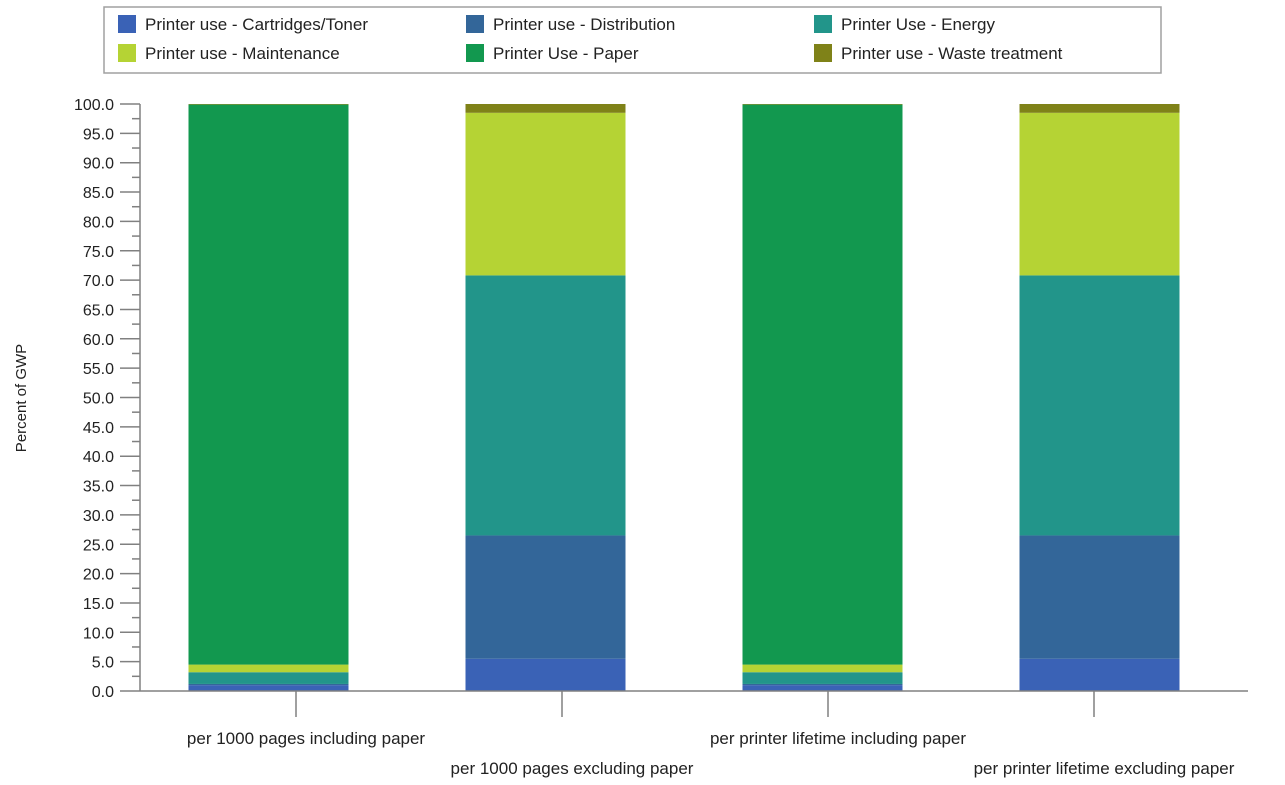 The image size is (1285, 785). I want to click on legend-label: Printer Use - Paper, so click(566, 53).